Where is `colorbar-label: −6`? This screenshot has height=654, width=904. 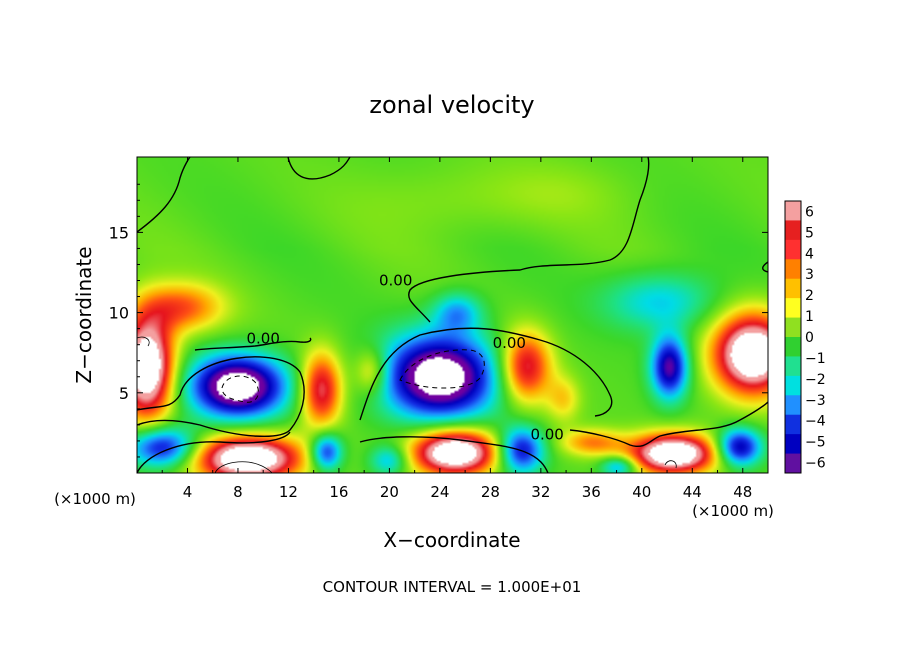
colorbar-label: −6 is located at coordinates (815, 464).